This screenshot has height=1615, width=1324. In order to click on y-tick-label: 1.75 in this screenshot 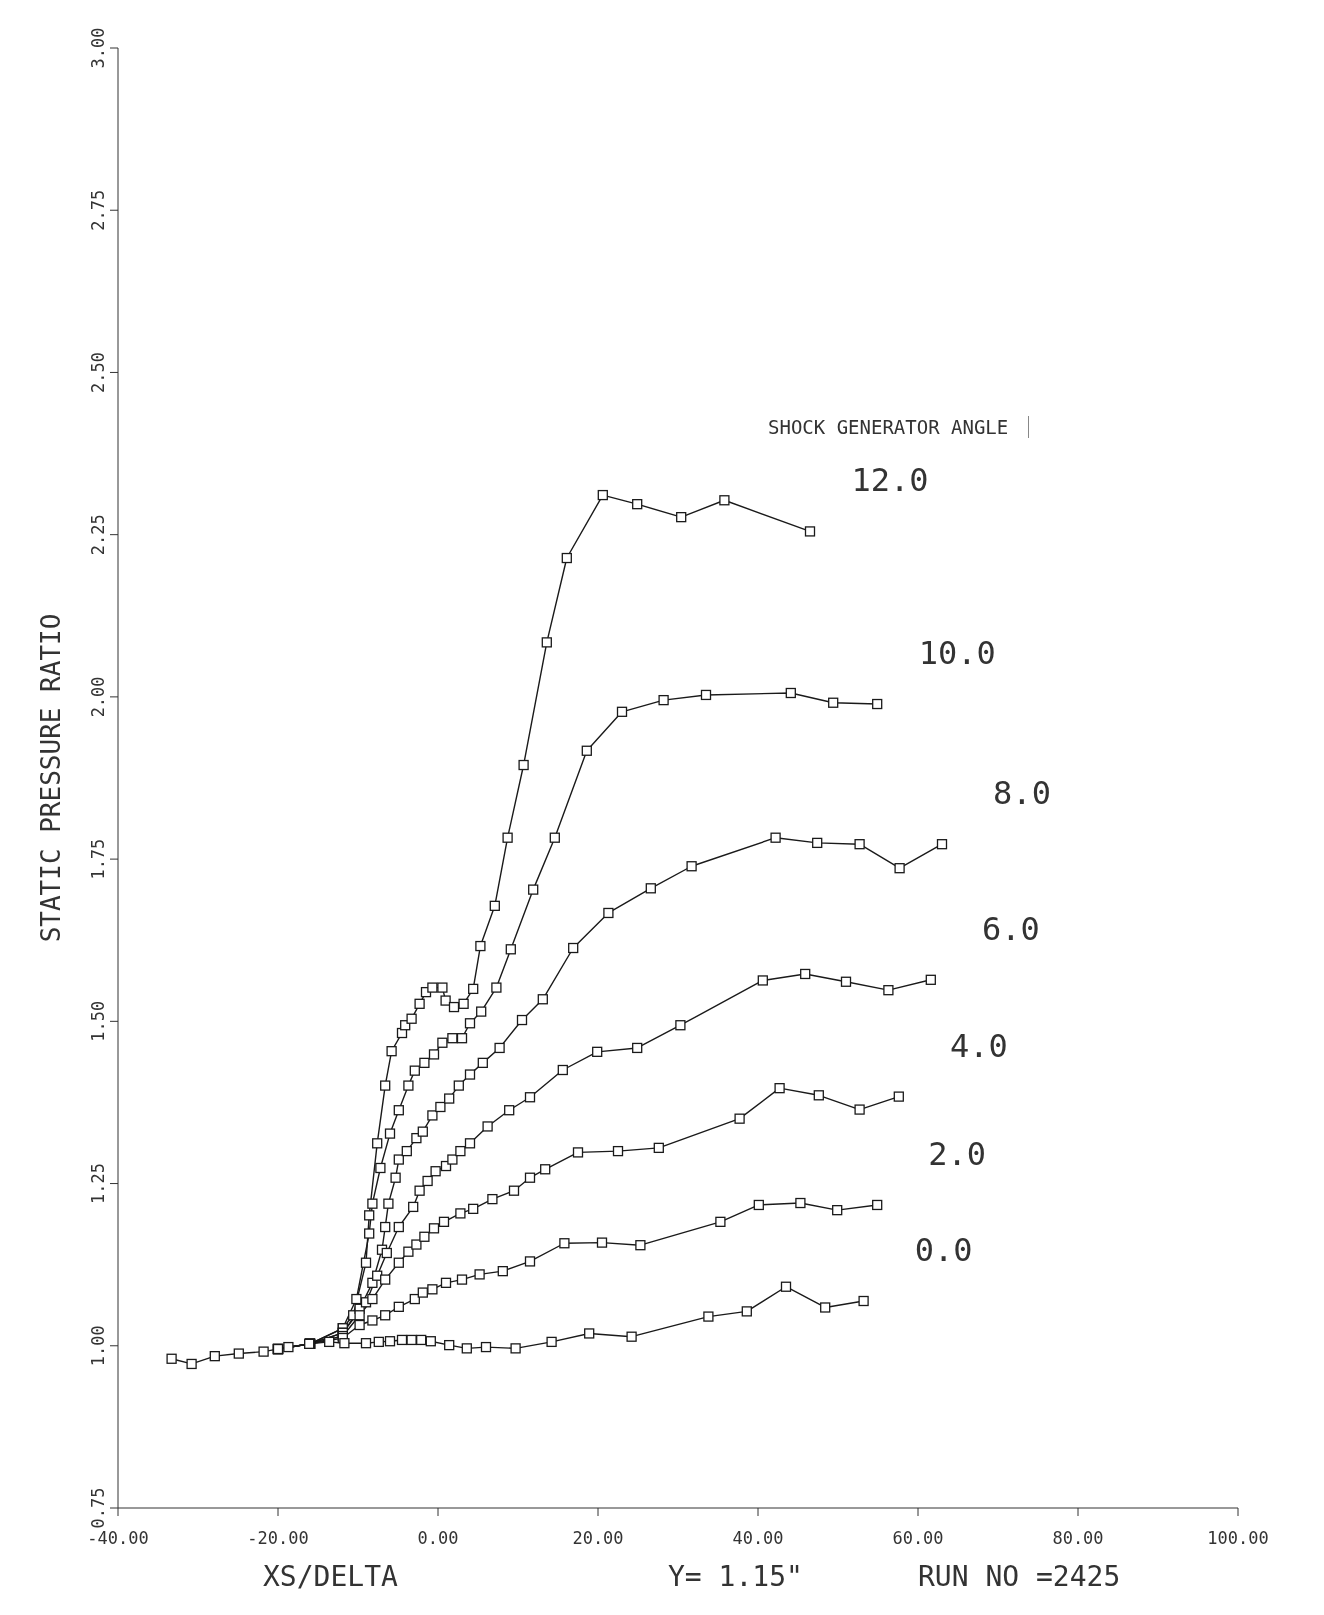, I will do `click(98, 859)`.